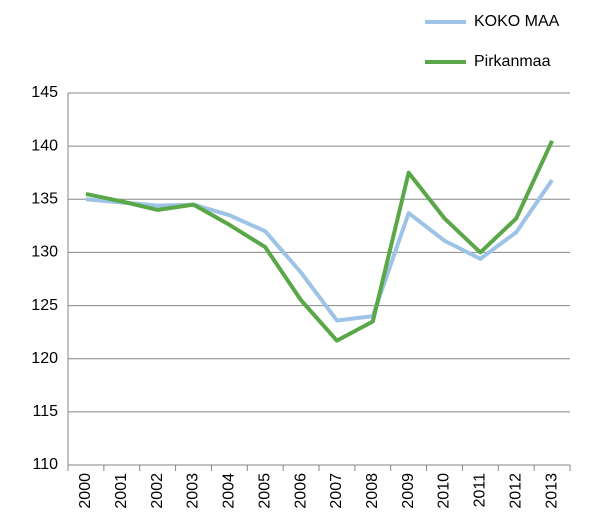  I want to click on y-tick-label: 140, so click(44, 145).